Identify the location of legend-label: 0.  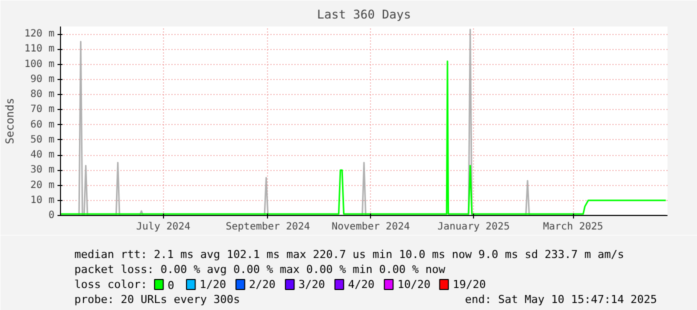
(171, 285).